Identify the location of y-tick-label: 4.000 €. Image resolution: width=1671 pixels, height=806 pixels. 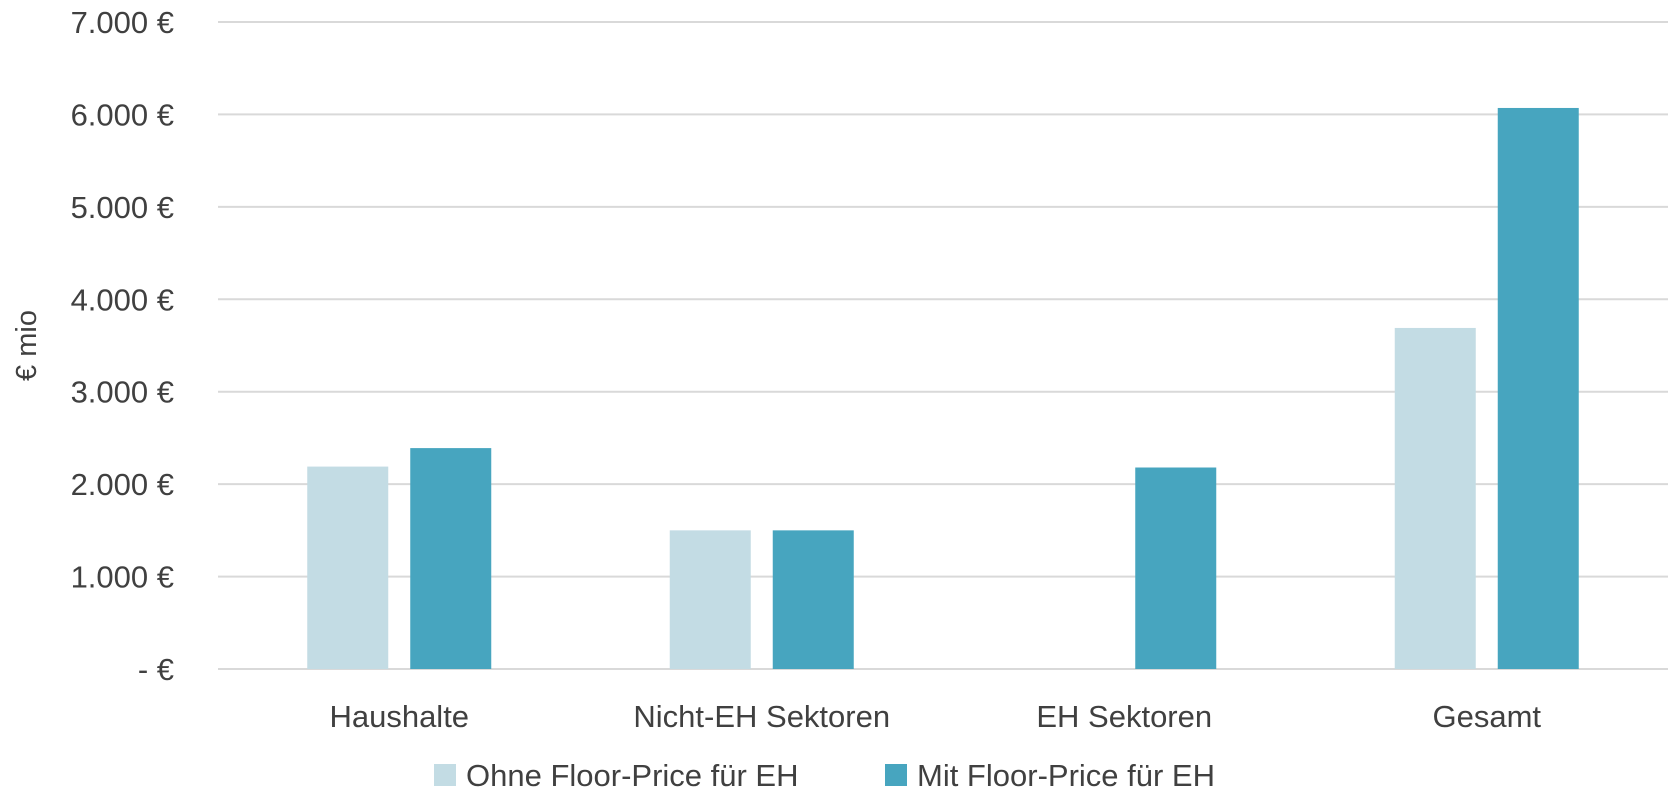
(122, 299).